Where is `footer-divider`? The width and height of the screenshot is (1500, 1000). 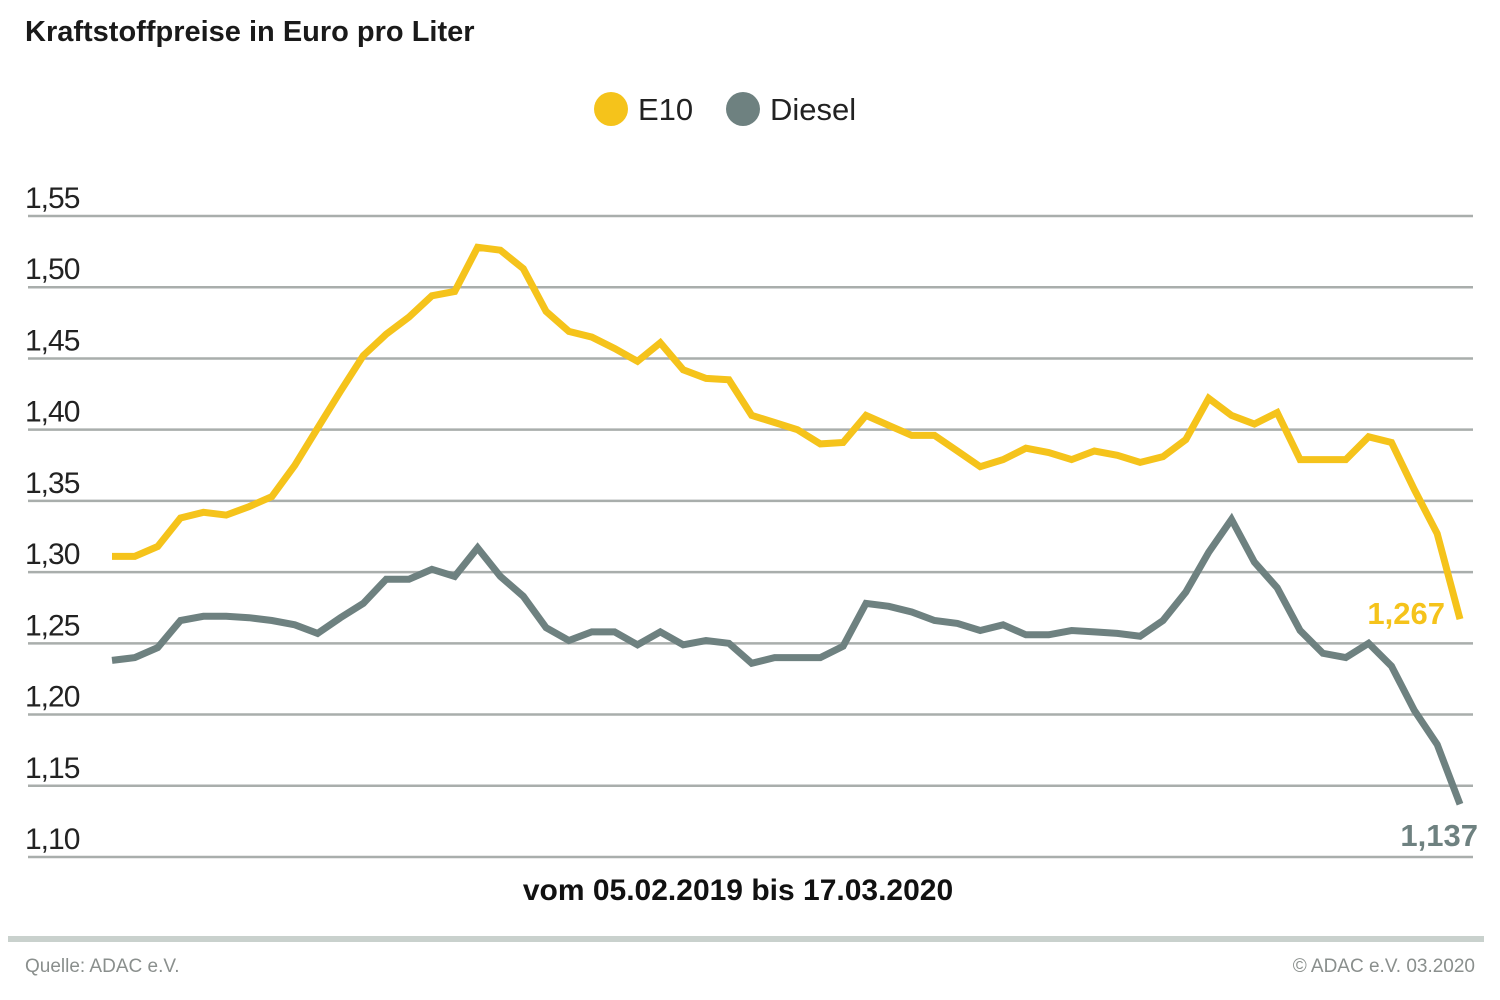
footer-divider is located at coordinates (746, 939).